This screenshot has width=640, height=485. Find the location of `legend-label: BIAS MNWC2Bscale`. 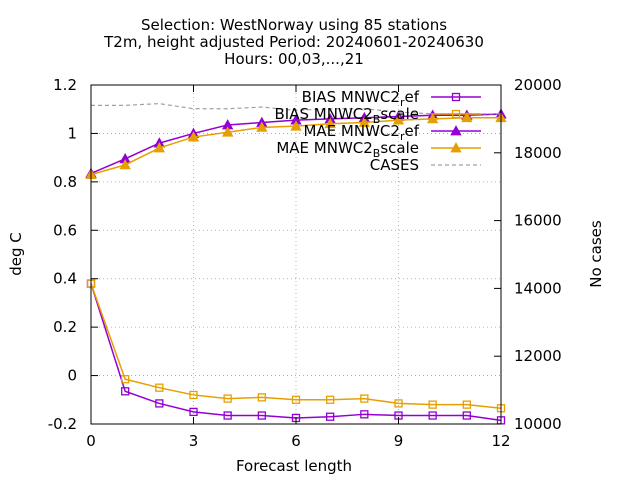

legend-label: BIAS MNWC2Bscale is located at coordinates (347, 115).